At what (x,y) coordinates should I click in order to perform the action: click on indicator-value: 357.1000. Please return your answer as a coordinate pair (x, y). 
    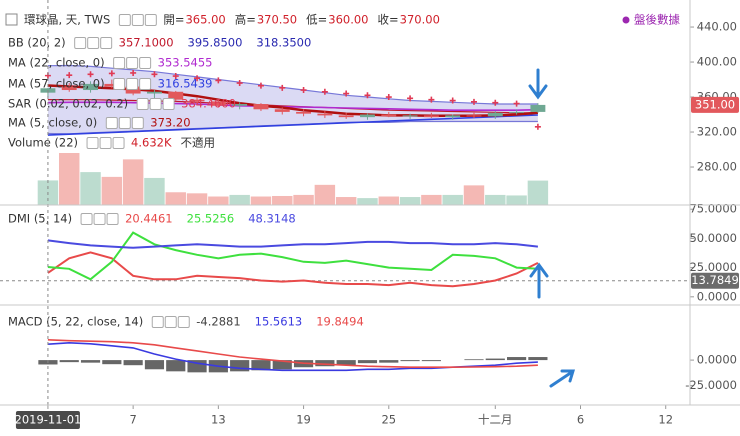
    Looking at the image, I should click on (146, 43).